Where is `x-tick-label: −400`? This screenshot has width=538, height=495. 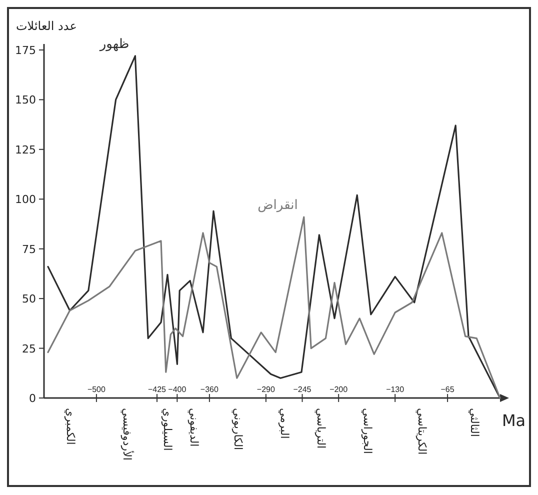 x-tick-label: −400 is located at coordinates (177, 389).